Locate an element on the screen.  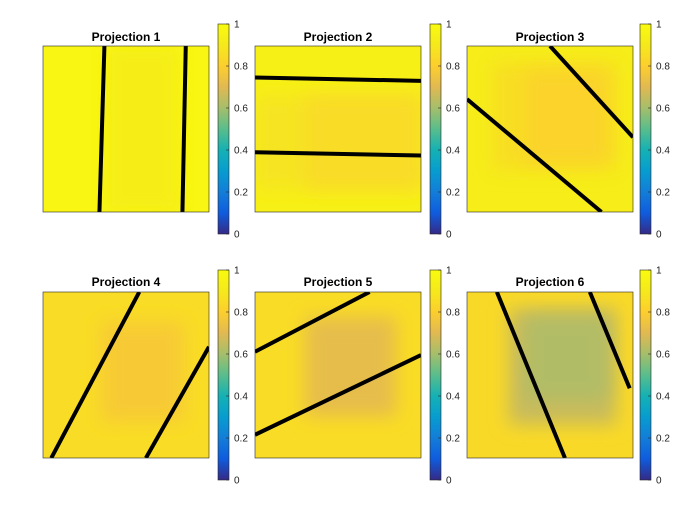
panel-1: Projection 1 0 0.2 0.4 0.6 0.8 1 is located at coordinates (145, 130).